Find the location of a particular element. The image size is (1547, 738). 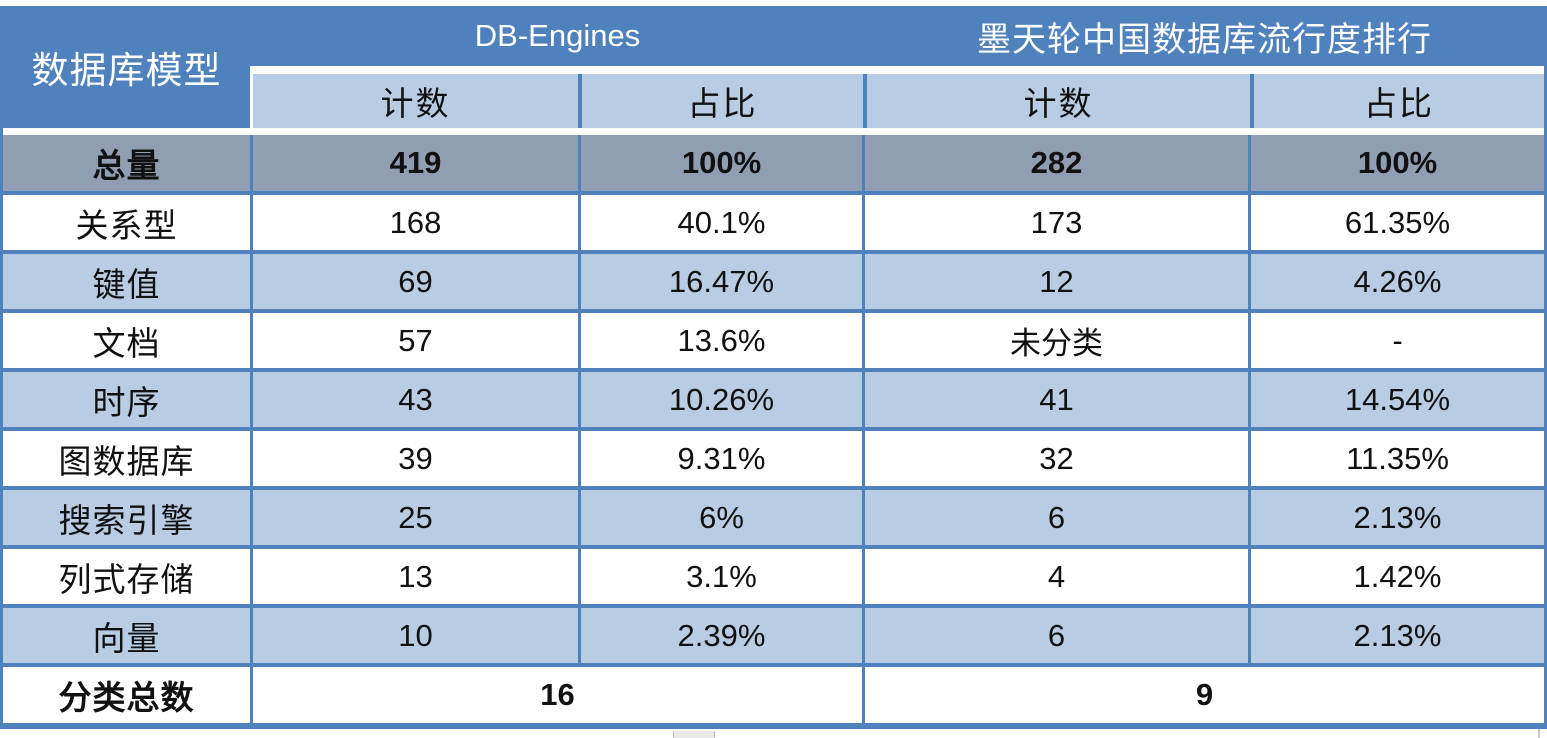

db-count-value: 419 is located at coordinates (415, 163).